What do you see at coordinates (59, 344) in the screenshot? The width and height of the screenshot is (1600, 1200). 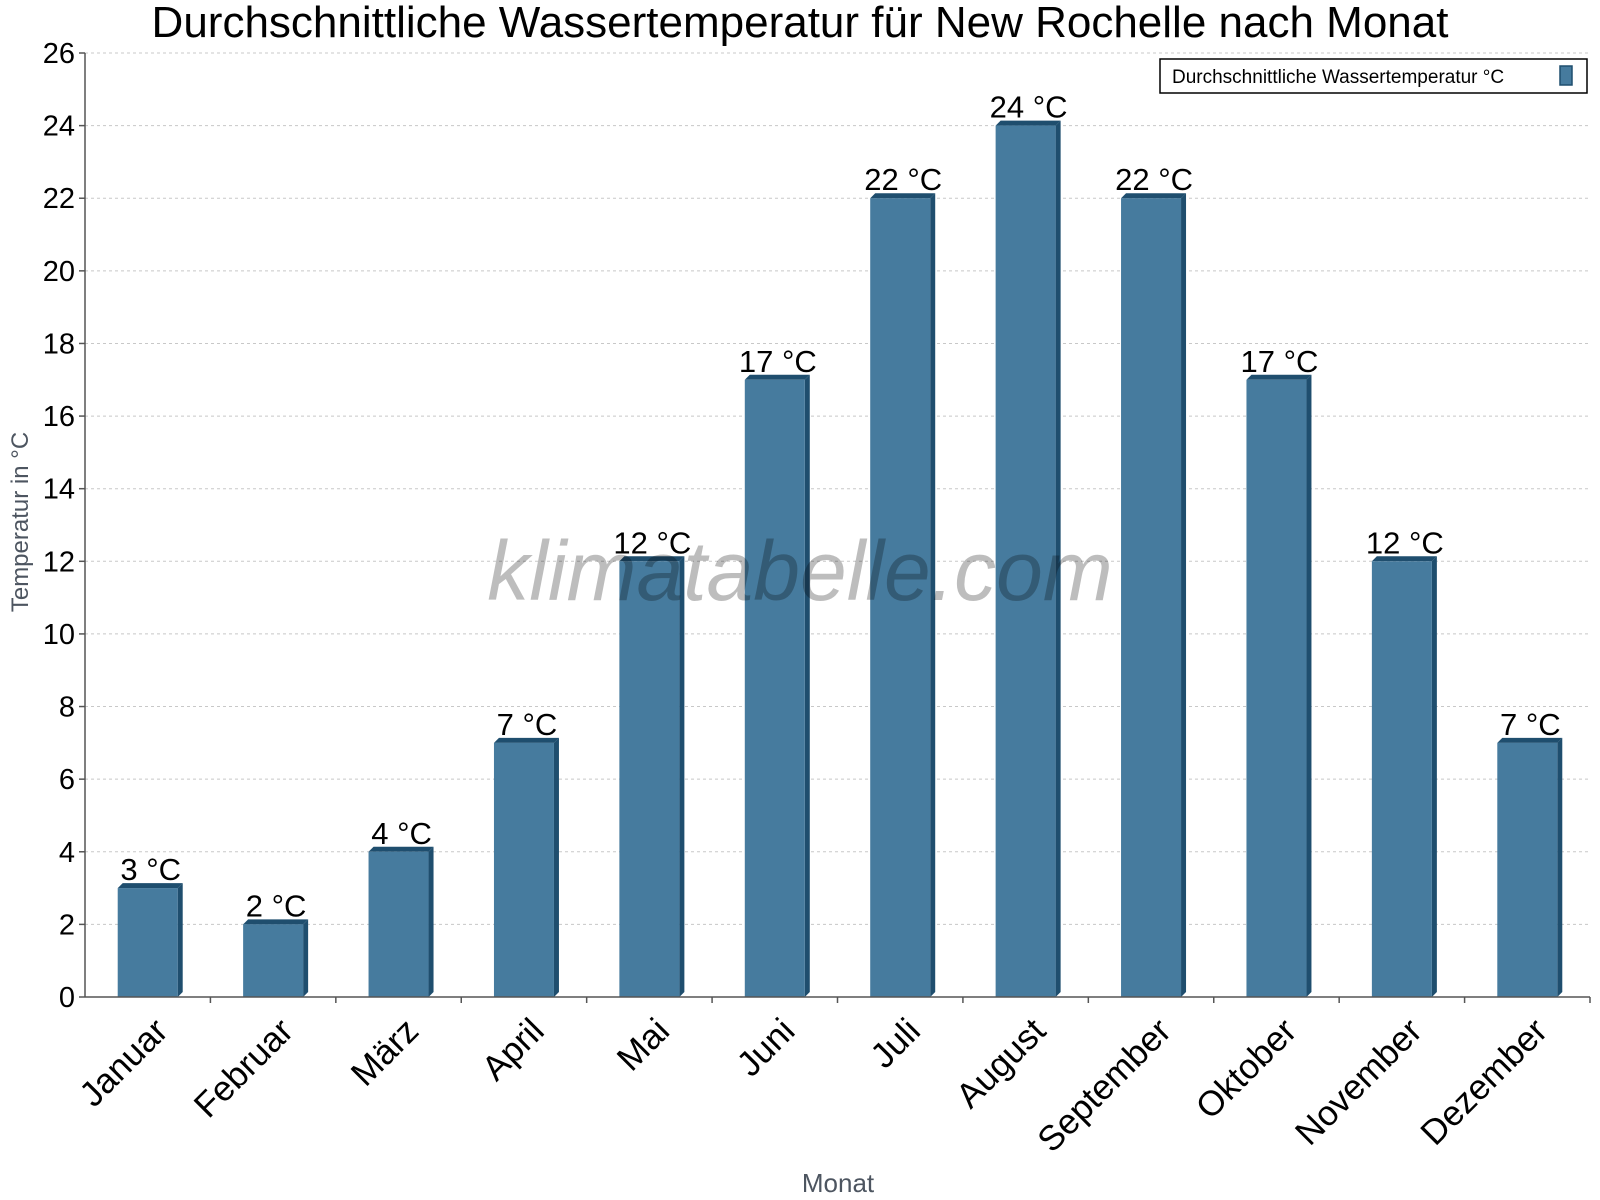 I see `y-tick-label: 18` at bounding box center [59, 344].